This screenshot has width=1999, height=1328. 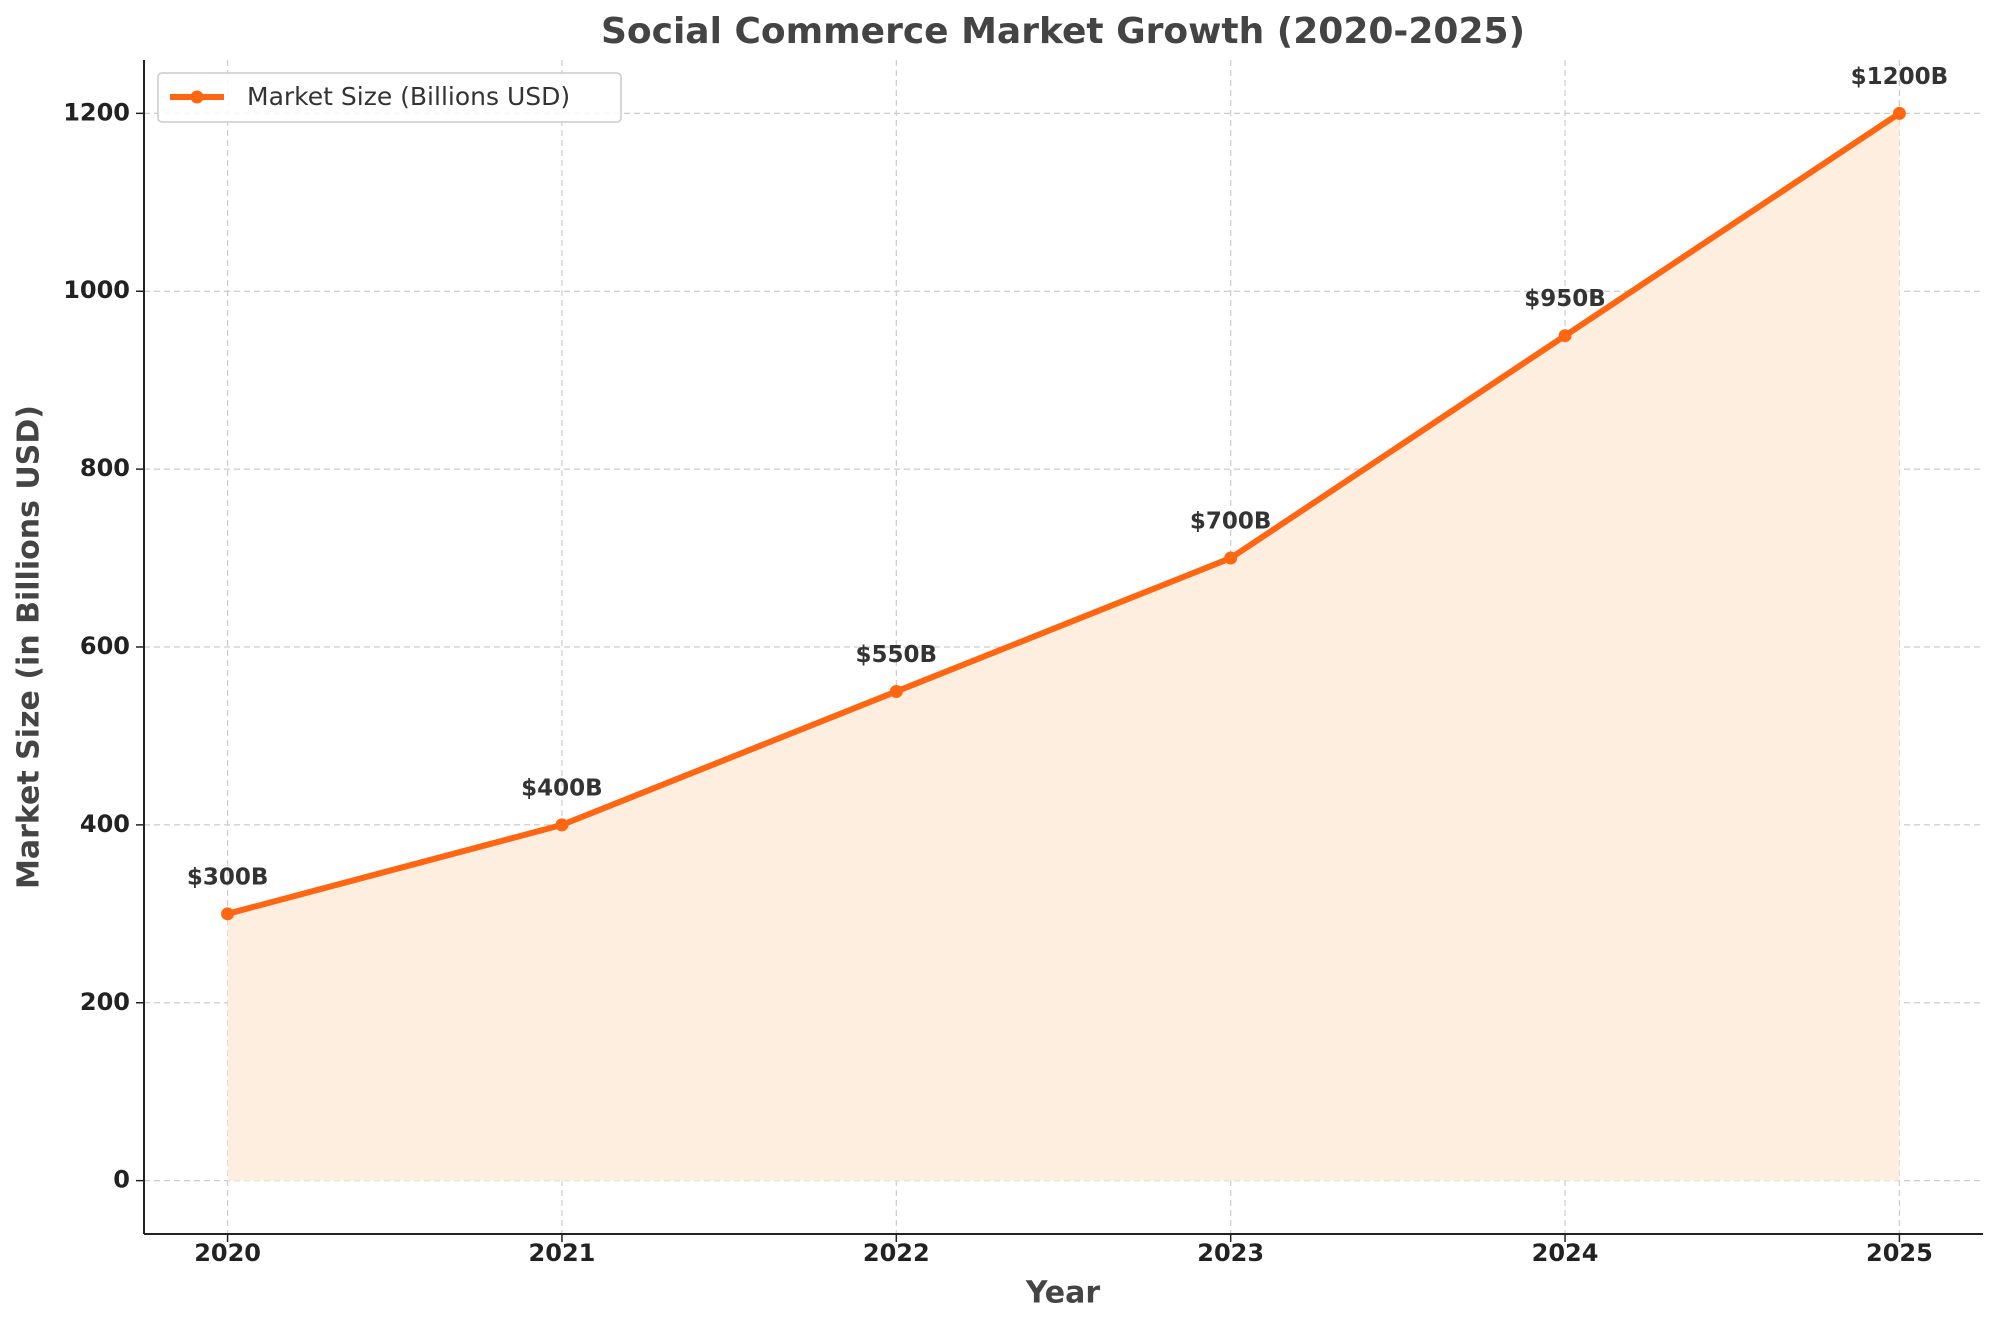 I want to click on x-tick-label: 2021, so click(x=562, y=1253).